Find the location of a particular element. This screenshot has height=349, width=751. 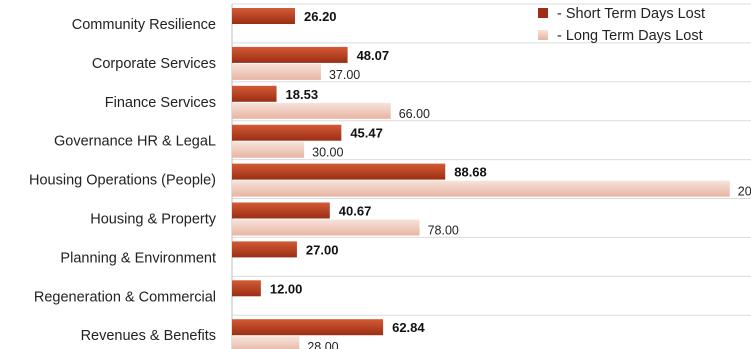

data-label-long-term: 30.00 is located at coordinates (327, 153).